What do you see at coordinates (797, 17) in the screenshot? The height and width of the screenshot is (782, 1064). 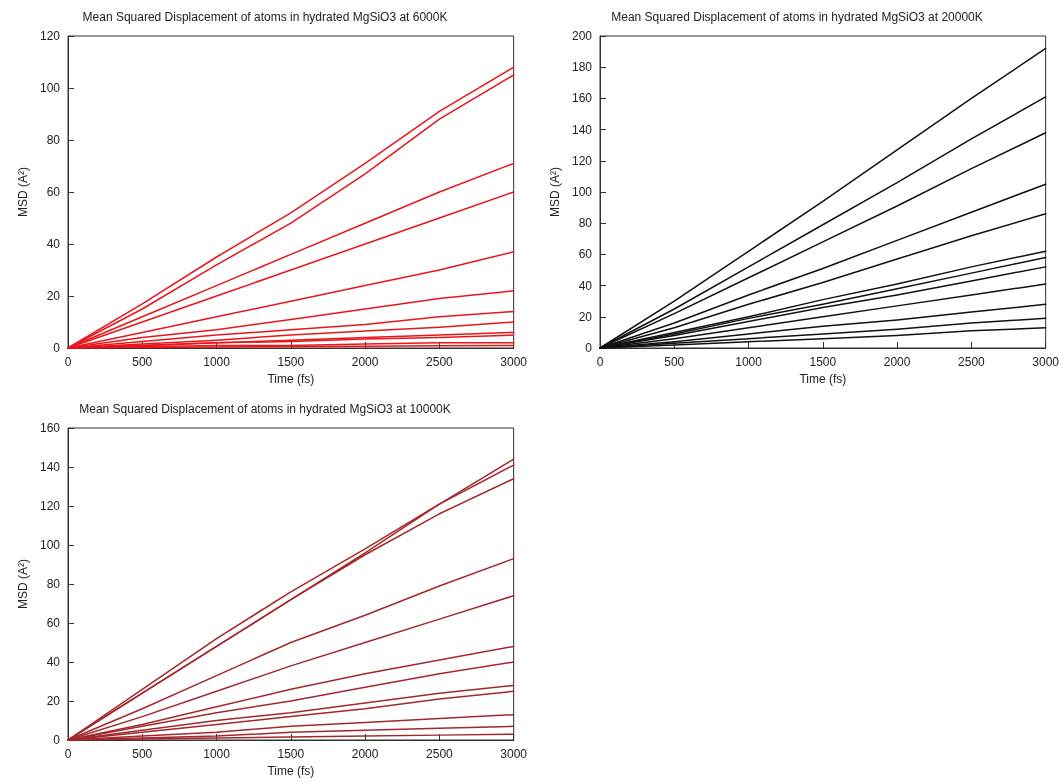 I see `chart-title: Mean Squared Displacement of atoms in hydrated MgSiO3 at 20000K` at bounding box center [797, 17].